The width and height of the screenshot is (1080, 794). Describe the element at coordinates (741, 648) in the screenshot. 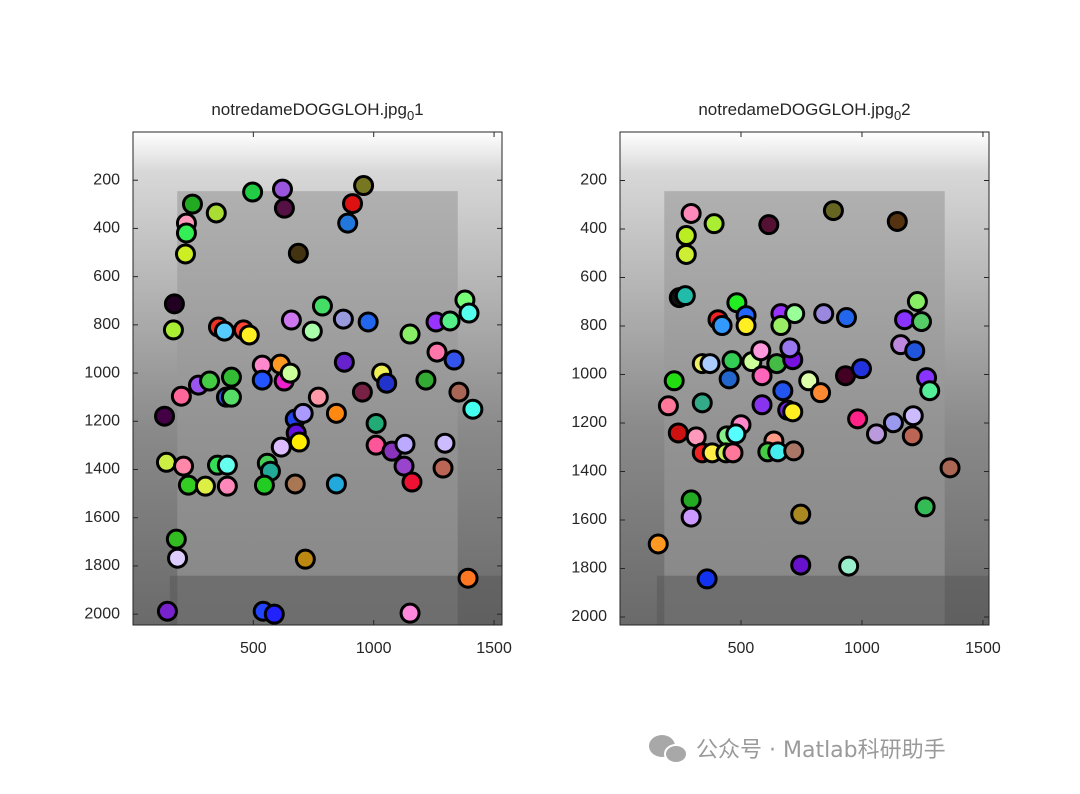

I see `x-tick-label: 500` at that location.